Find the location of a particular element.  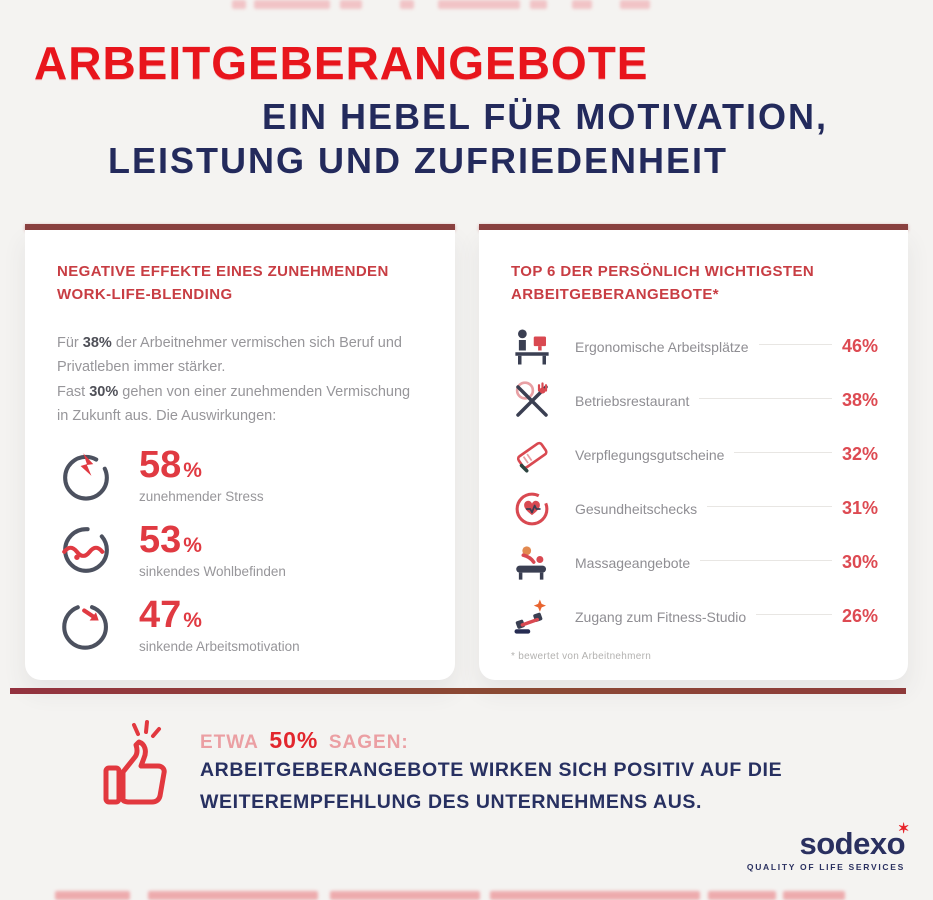

stat-value: 58% is located at coordinates (201, 465).